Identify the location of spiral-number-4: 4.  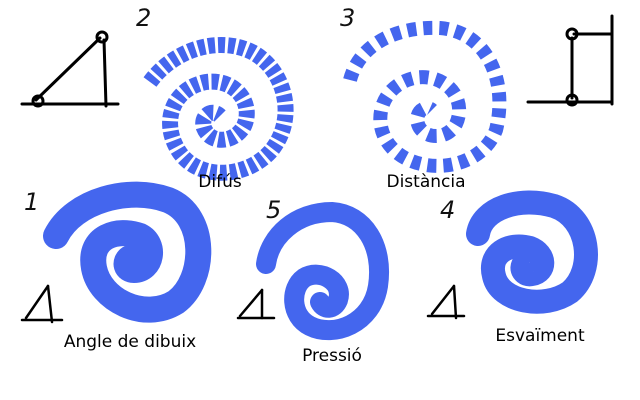
(448, 210).